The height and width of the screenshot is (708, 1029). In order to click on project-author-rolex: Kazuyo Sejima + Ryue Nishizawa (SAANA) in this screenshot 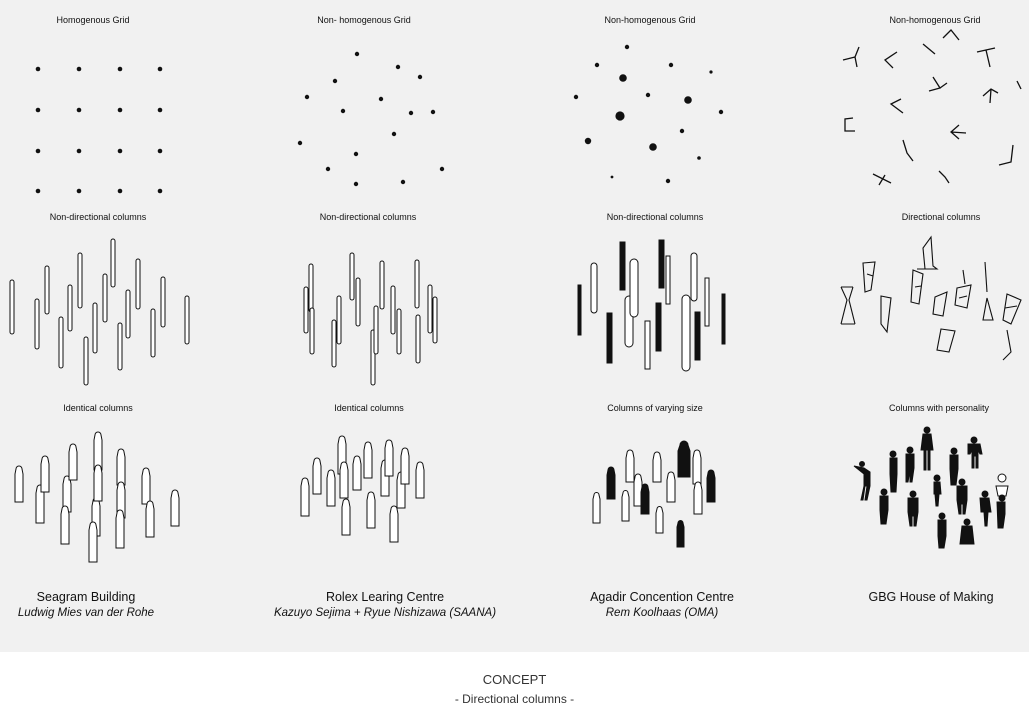, I will do `click(385, 613)`.